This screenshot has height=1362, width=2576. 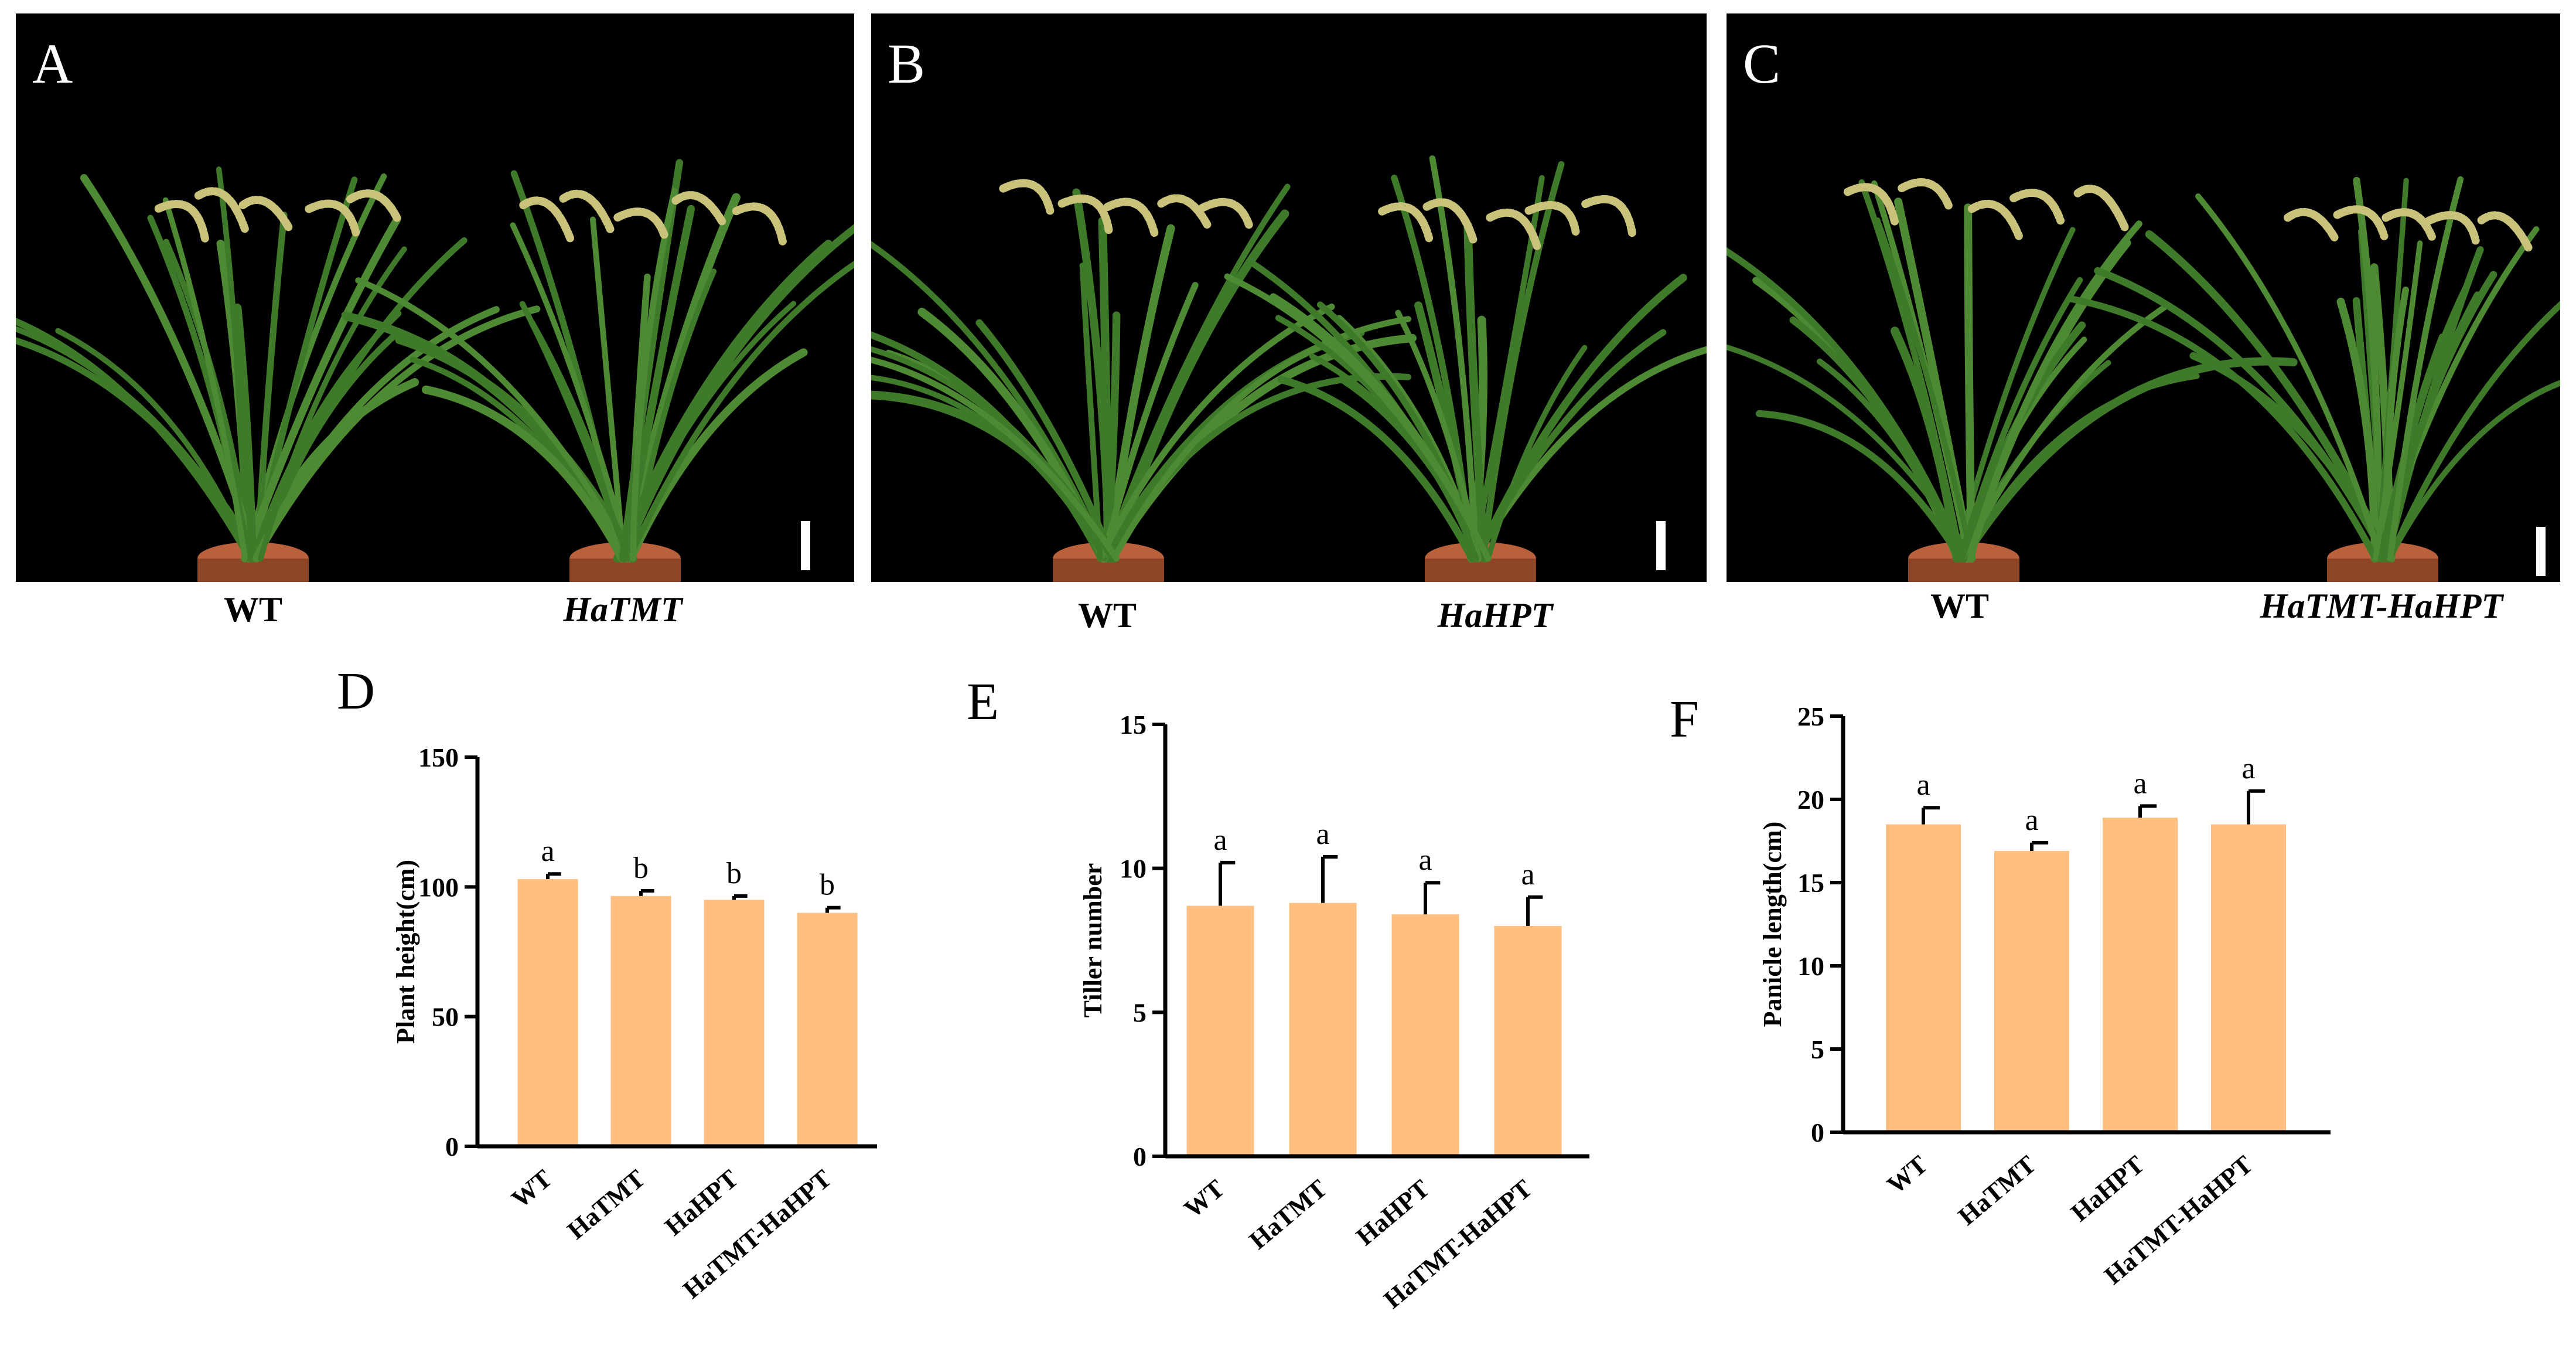 I want to click on chart-letter-f: F, so click(x=1685, y=719).